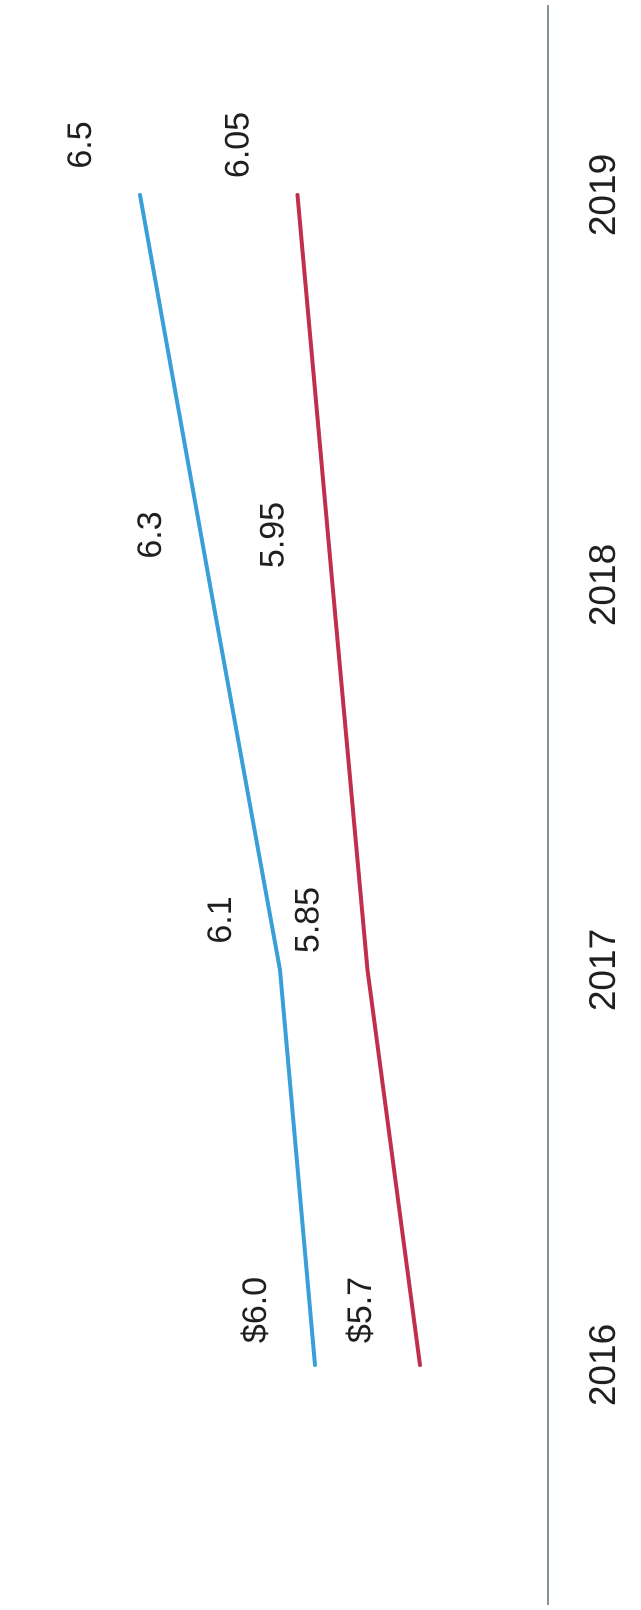 The height and width of the screenshot is (1610, 641). I want to click on data-label: 5.85, so click(307, 920).